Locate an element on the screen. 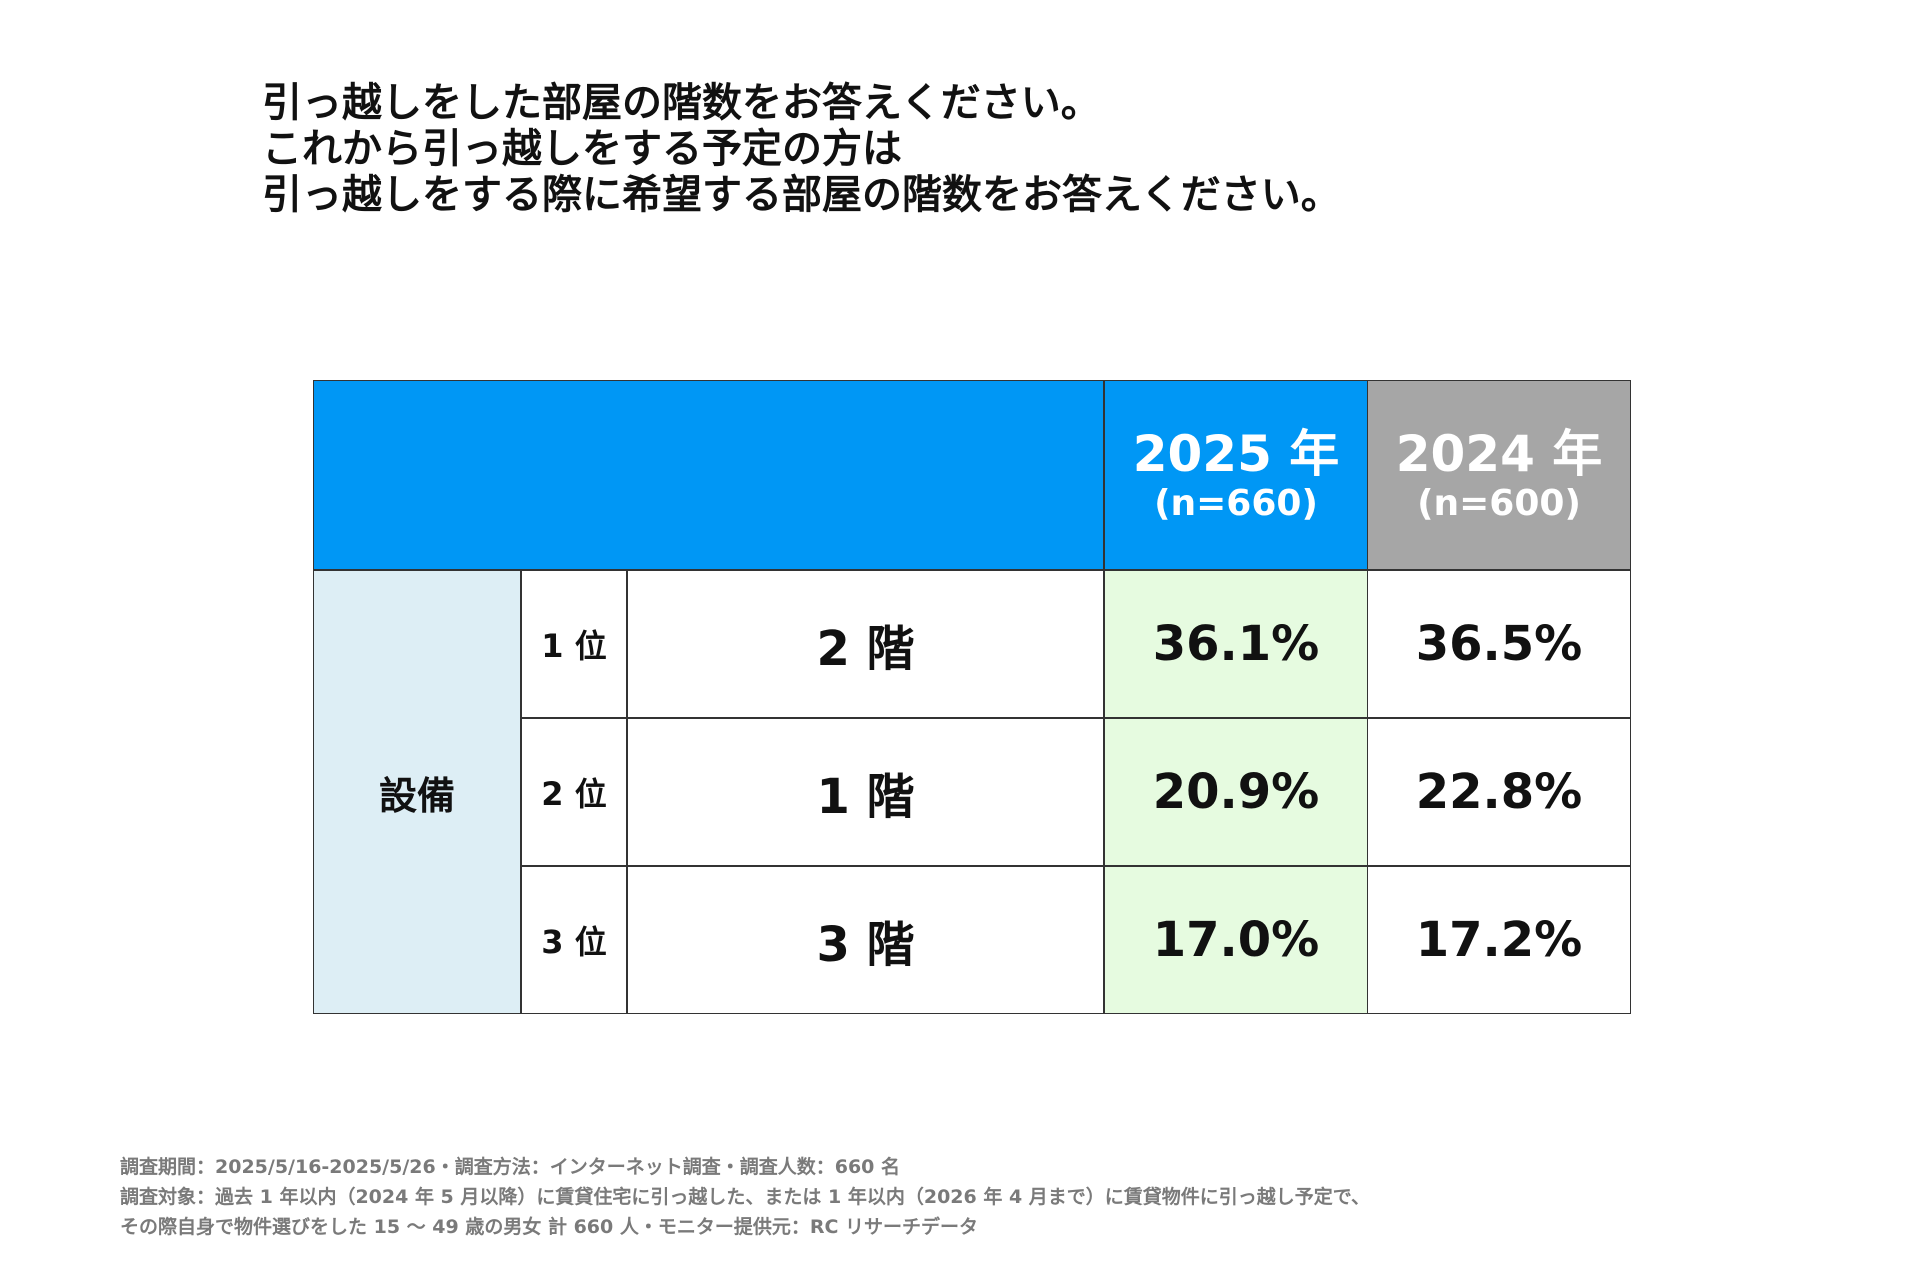  value-2024-row-3: 17.2% is located at coordinates (1499, 940).